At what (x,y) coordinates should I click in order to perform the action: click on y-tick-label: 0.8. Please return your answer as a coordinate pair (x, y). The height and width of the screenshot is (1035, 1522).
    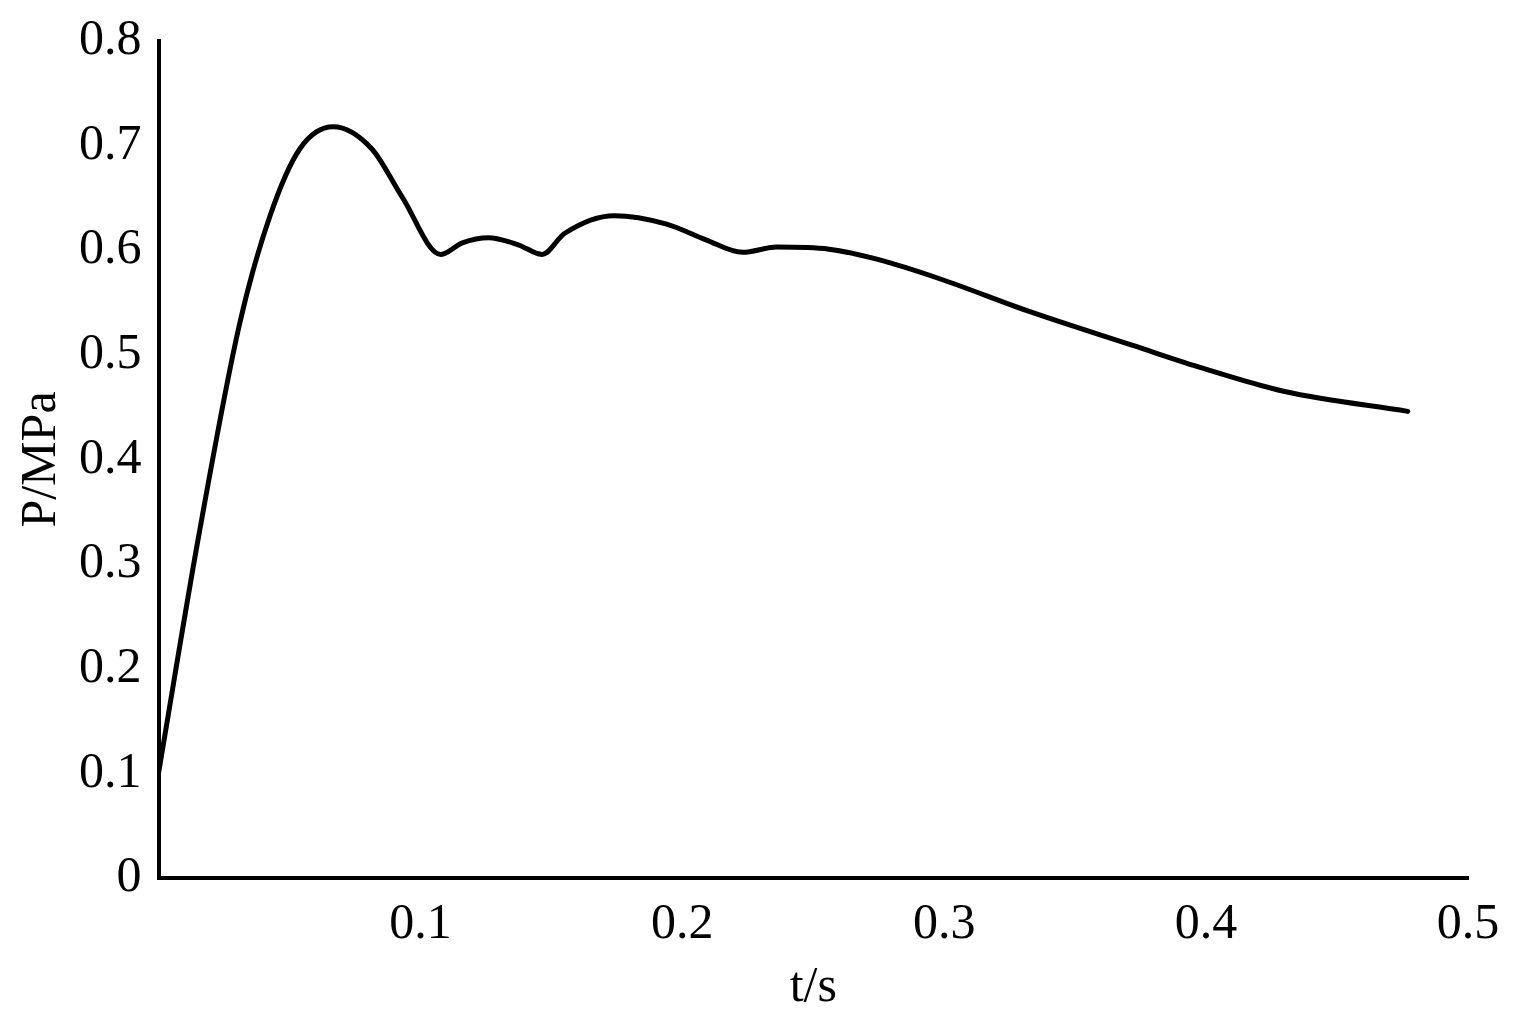
    Looking at the image, I should click on (110, 37).